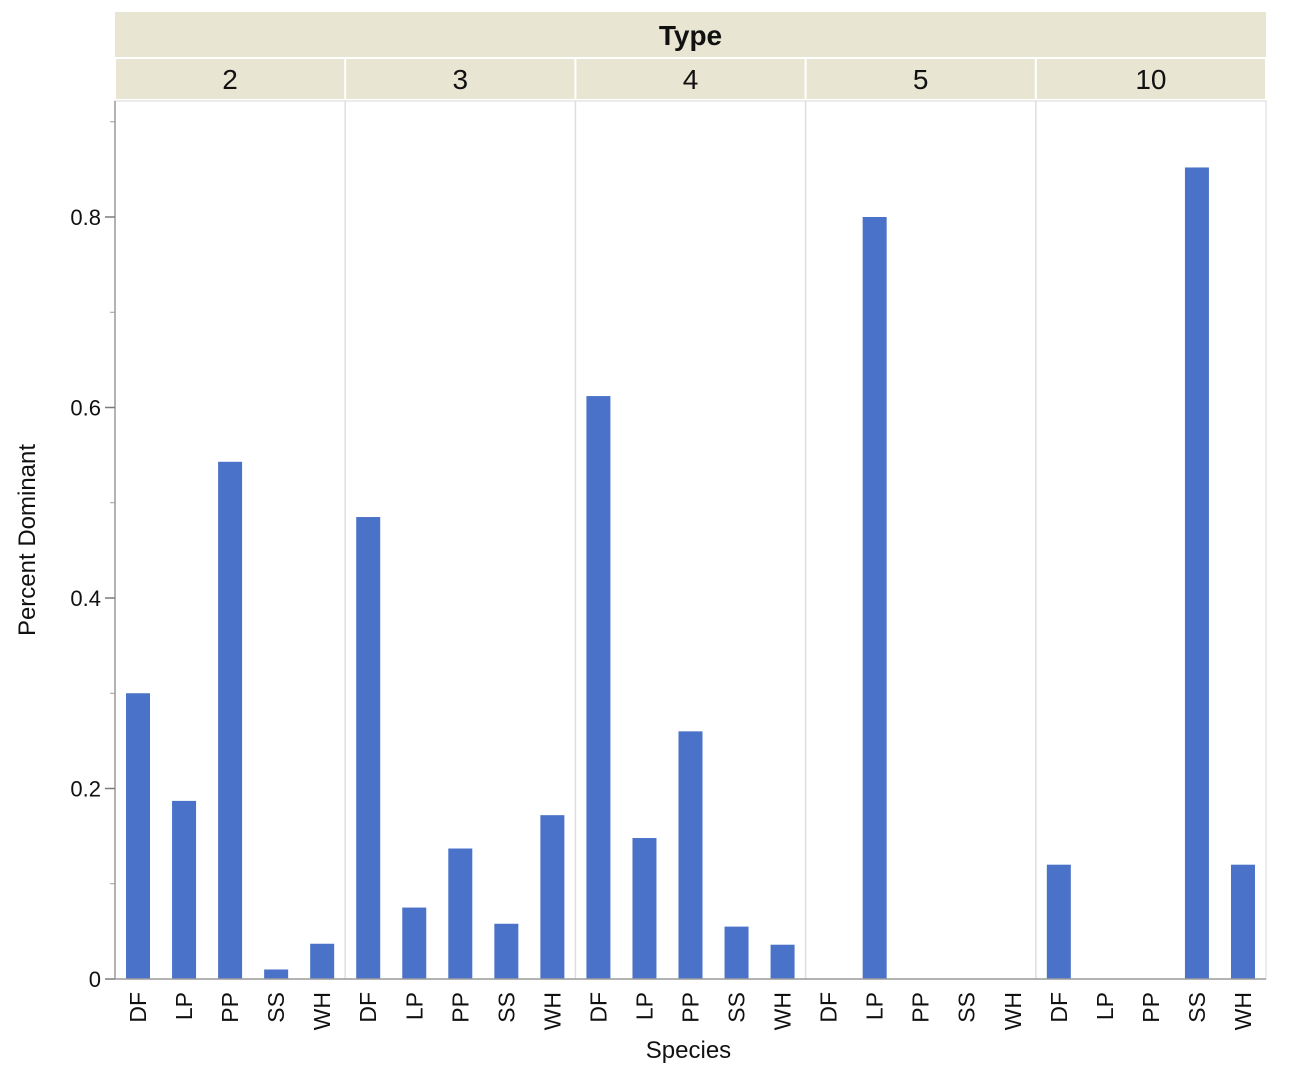 This screenshot has height=1071, width=1299. Describe the element at coordinates (688, 1050) in the screenshot. I see `x-axis-title: Species` at that location.